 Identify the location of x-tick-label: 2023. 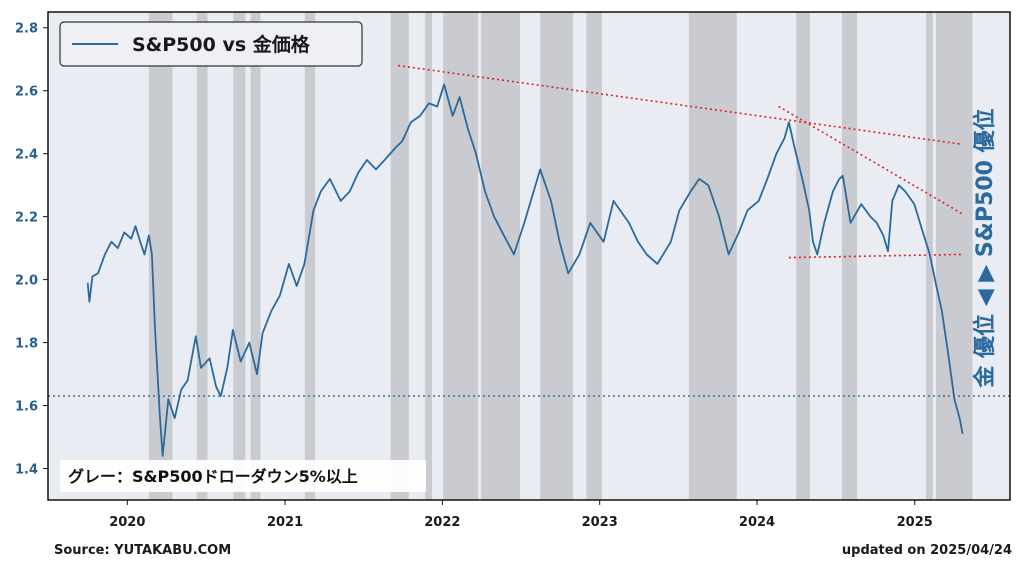
(600, 522).